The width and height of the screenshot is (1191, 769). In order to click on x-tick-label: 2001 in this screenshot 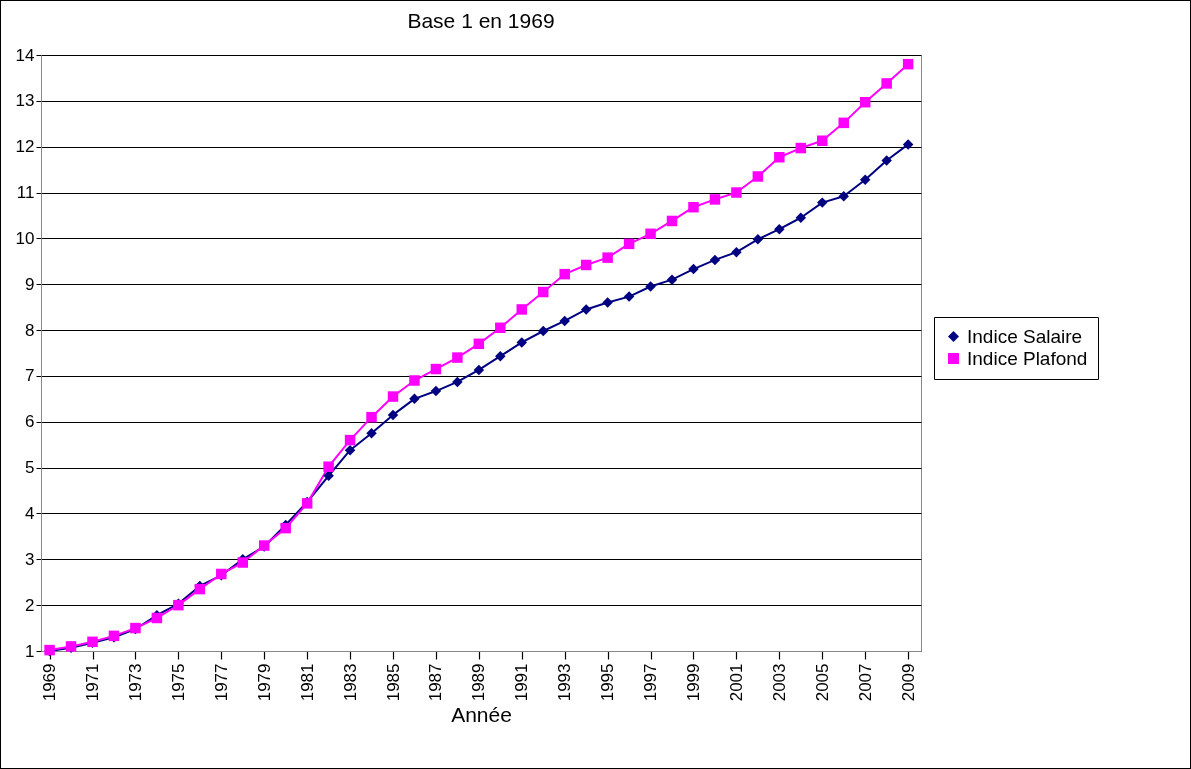, I will do `click(736, 682)`.